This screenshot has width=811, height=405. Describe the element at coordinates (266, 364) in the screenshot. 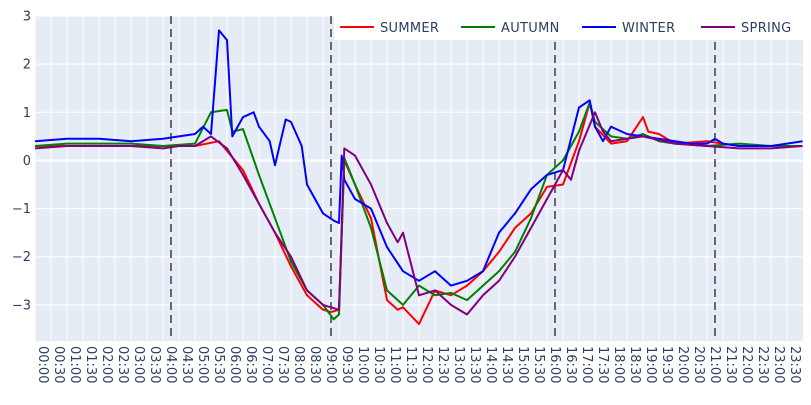

I see `x-tick-label: 07:00` at that location.